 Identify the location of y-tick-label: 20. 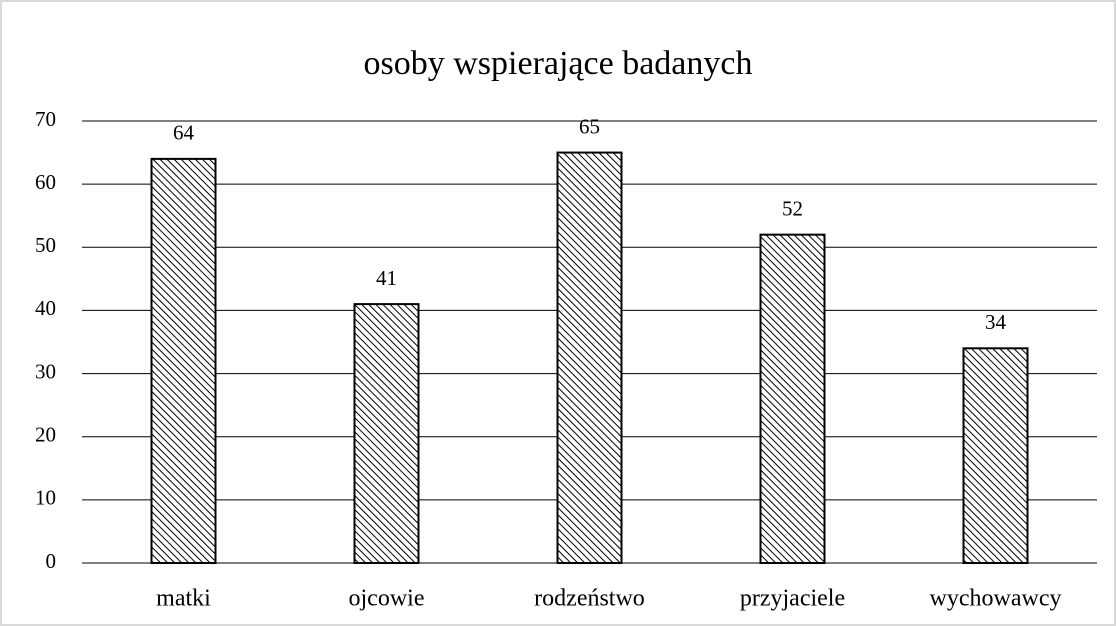
(45, 435).